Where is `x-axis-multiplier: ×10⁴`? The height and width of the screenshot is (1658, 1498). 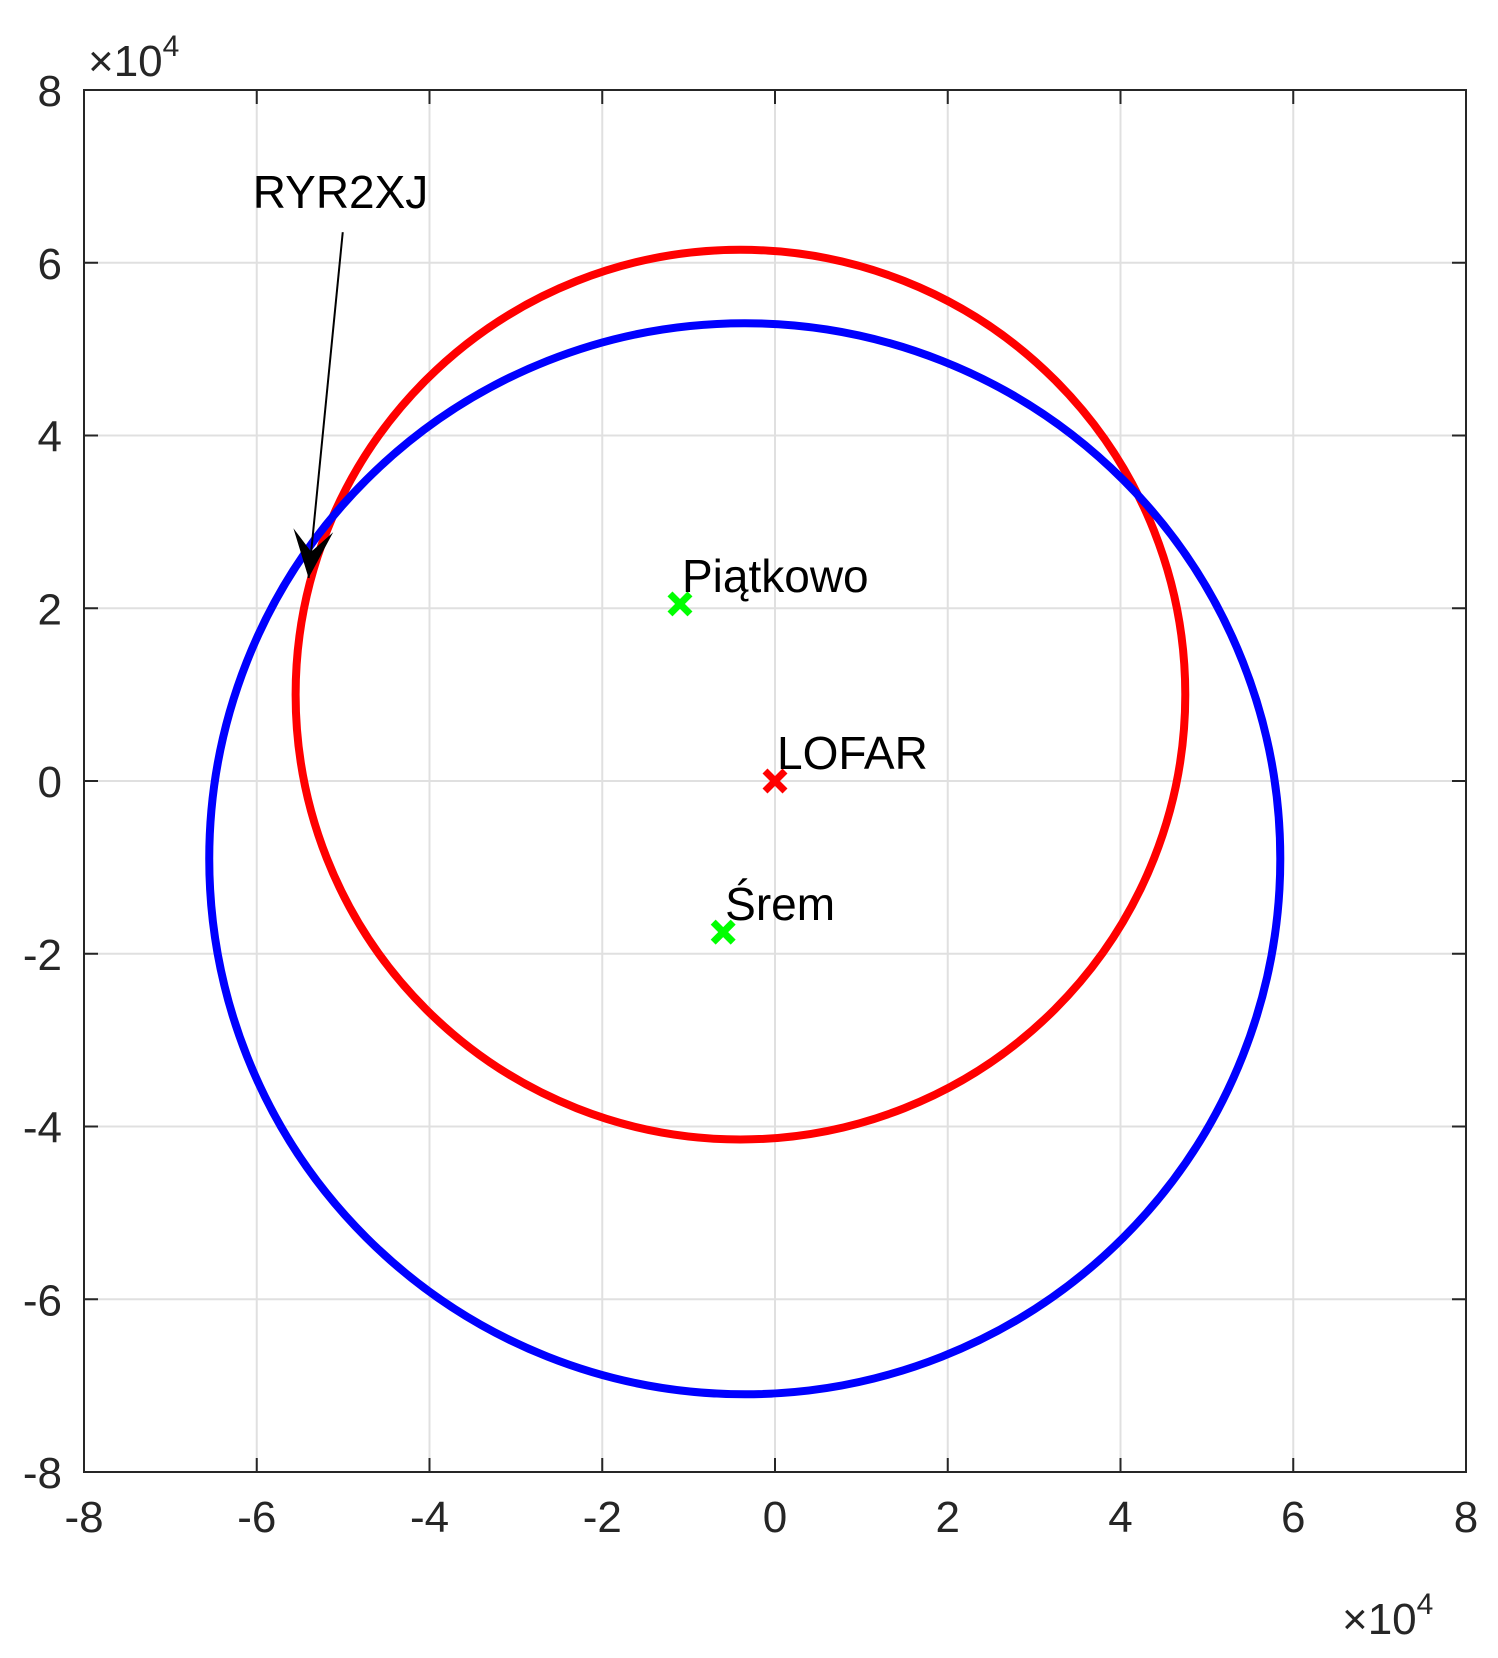 x-axis-multiplier: ×10⁴ is located at coordinates (1387, 1616).